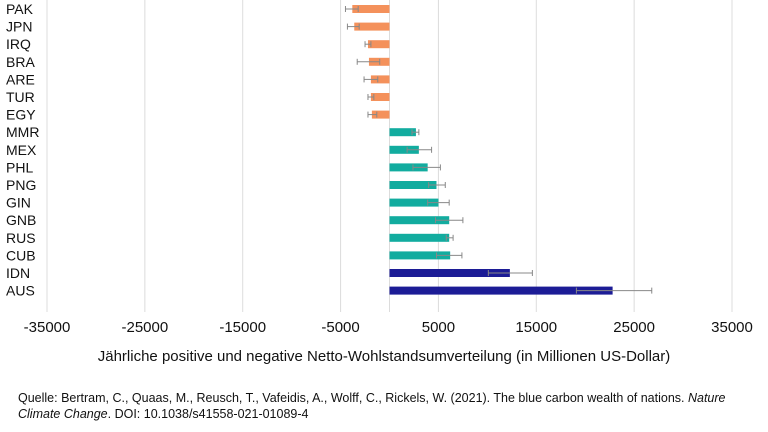  Describe the element at coordinates (20, 291) in the screenshot. I see `category-label: AUS` at that location.